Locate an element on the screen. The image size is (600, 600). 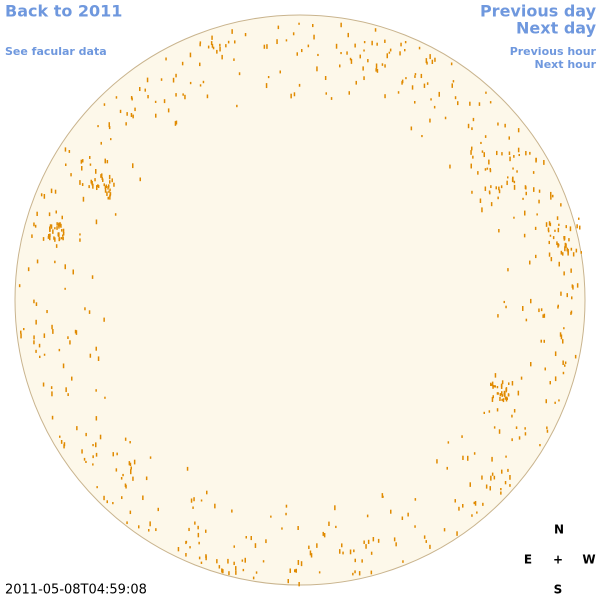
back-link: Back to 2011 is located at coordinates (63, 11).